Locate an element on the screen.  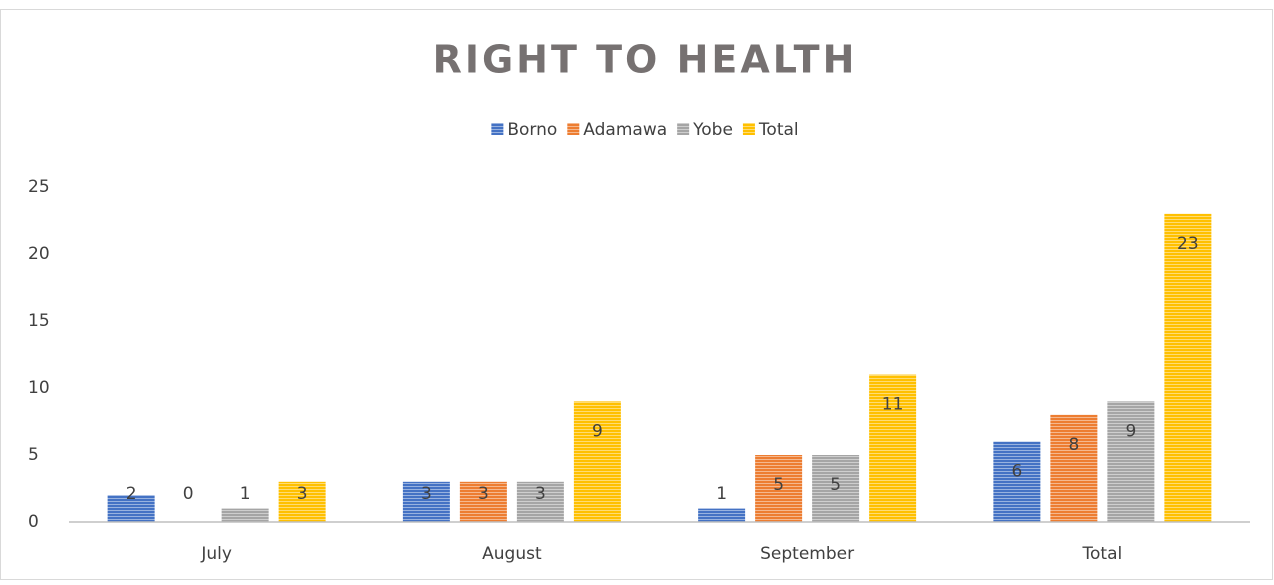
data-label: 6 is located at coordinates (1016, 472).